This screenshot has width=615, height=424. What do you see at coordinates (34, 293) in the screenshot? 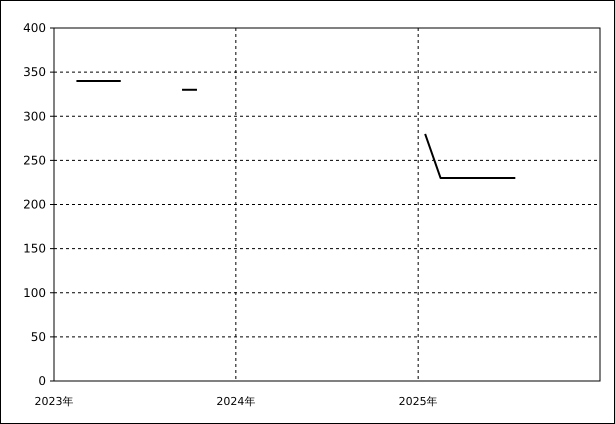
I see `y-tick-label: 100` at bounding box center [34, 293].